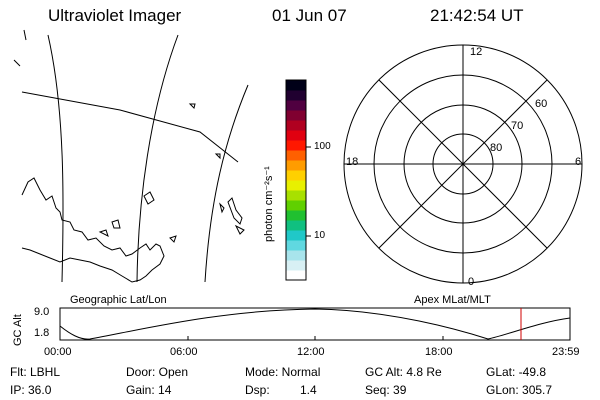 This screenshot has width=600, height=400. What do you see at coordinates (20, 48) in the screenshot?
I see `map-corner-marks` at bounding box center [20, 48].